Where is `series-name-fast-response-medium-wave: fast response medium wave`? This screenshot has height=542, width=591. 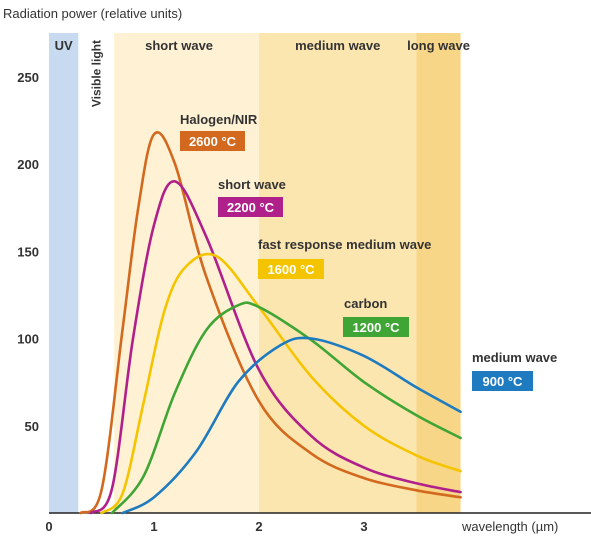 series-name-fast-response-medium-wave: fast response medium wave is located at coordinates (344, 244).